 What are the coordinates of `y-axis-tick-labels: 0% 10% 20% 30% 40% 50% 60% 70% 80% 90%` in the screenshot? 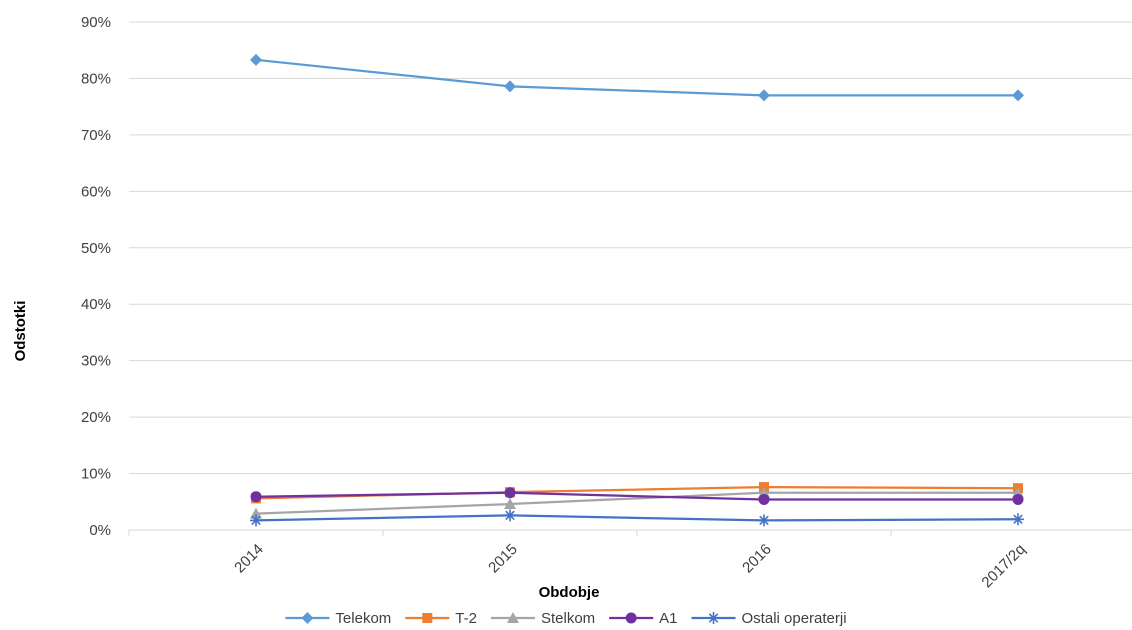 It's located at (96, 276).